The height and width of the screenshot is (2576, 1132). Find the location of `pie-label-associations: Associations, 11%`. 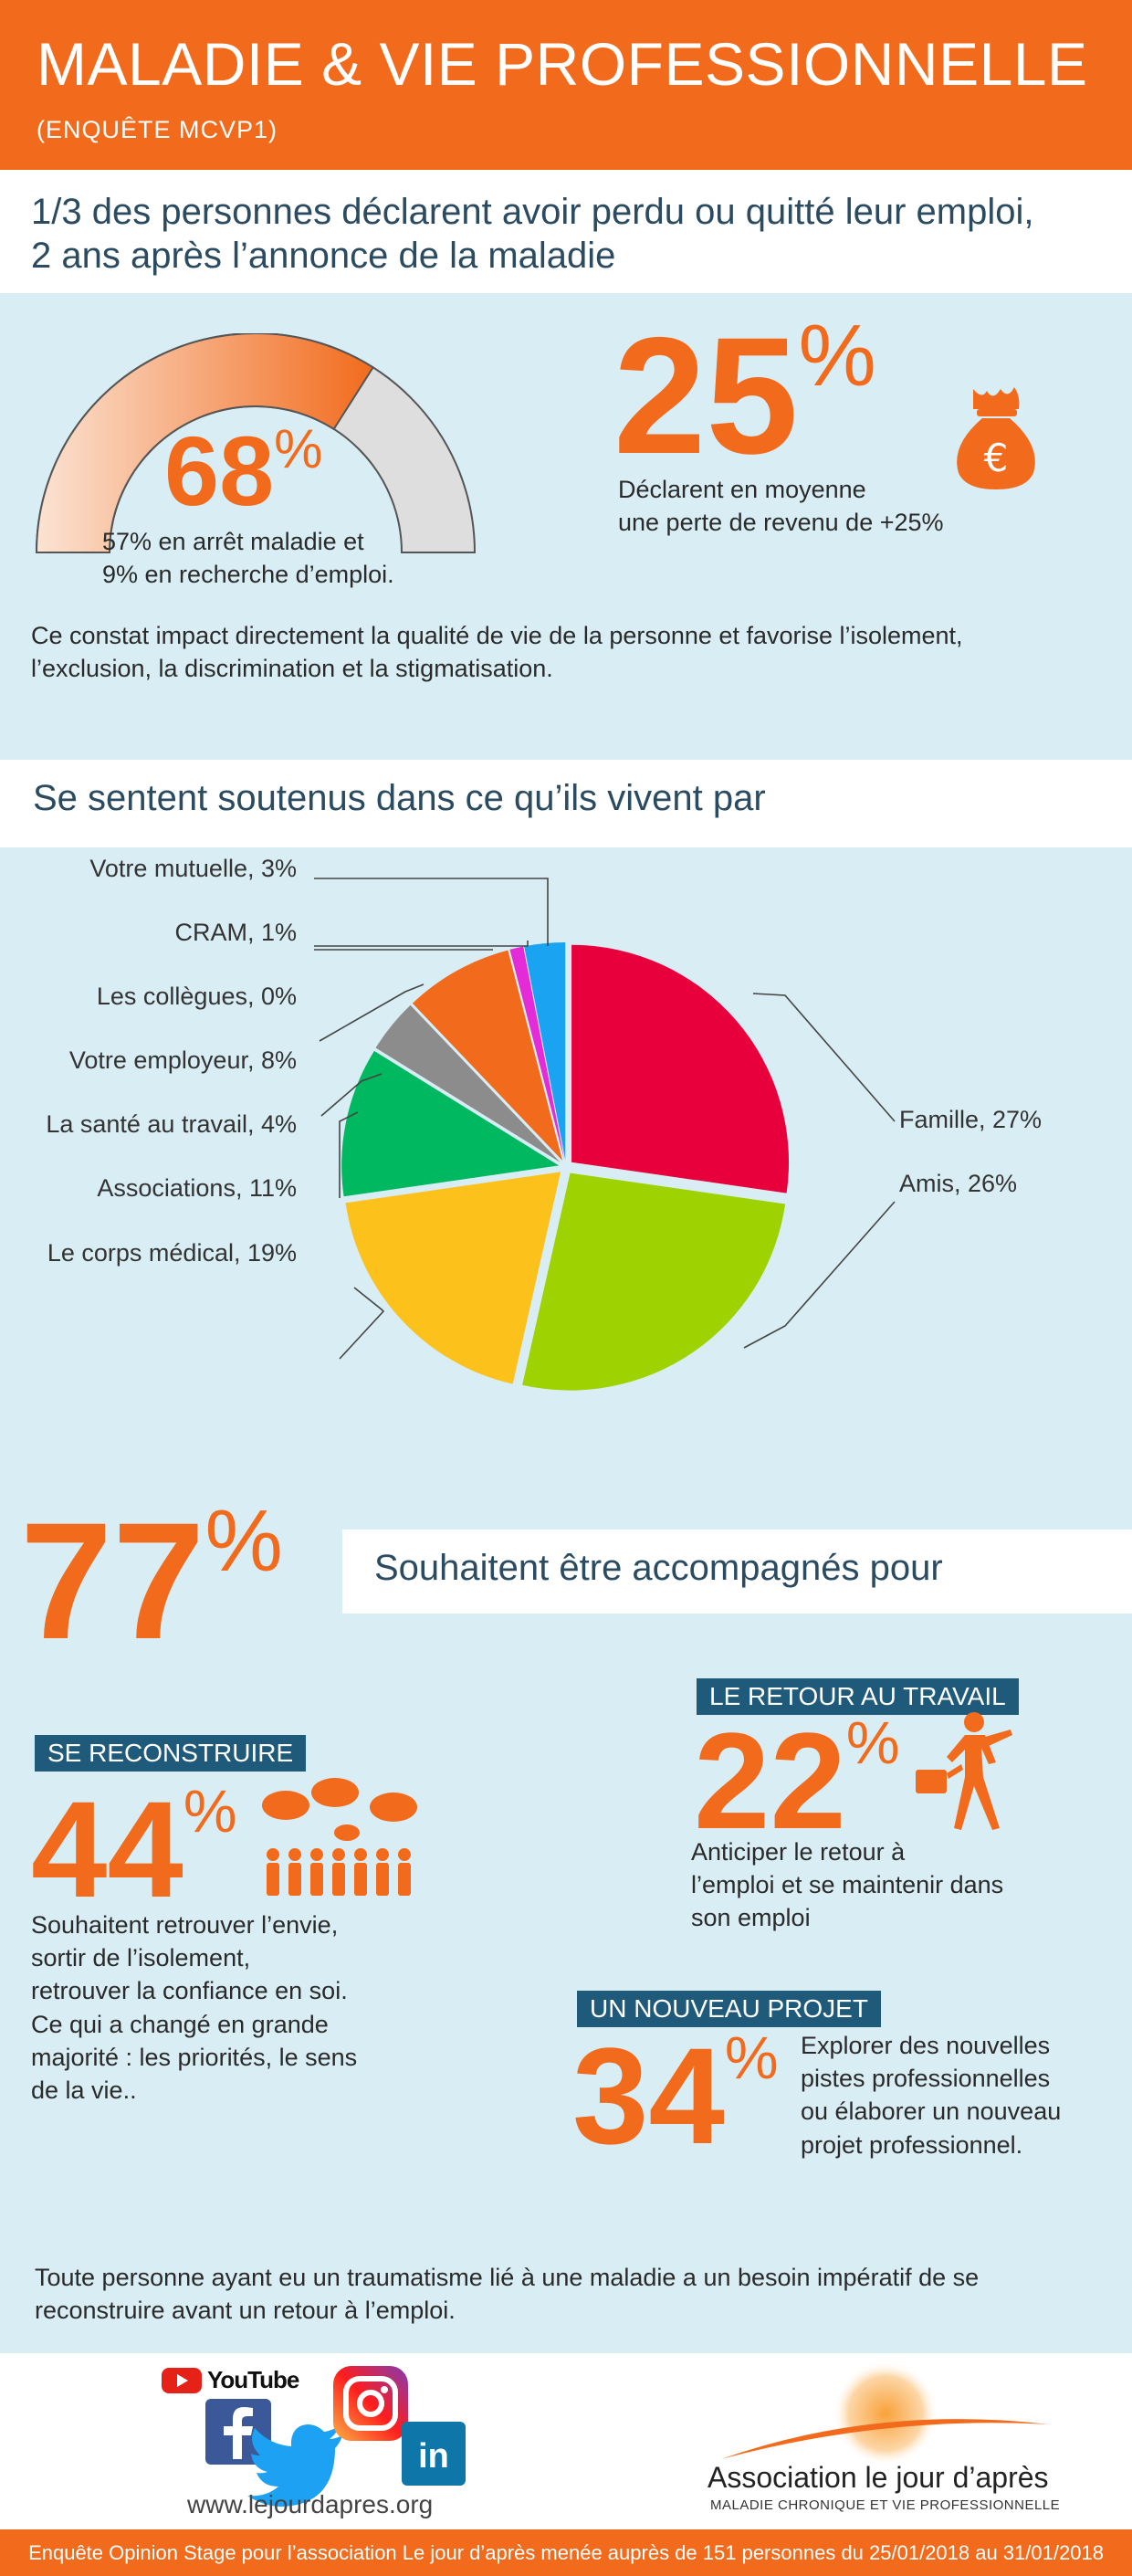

pie-label-associations: Associations, 11% is located at coordinates (197, 1188).